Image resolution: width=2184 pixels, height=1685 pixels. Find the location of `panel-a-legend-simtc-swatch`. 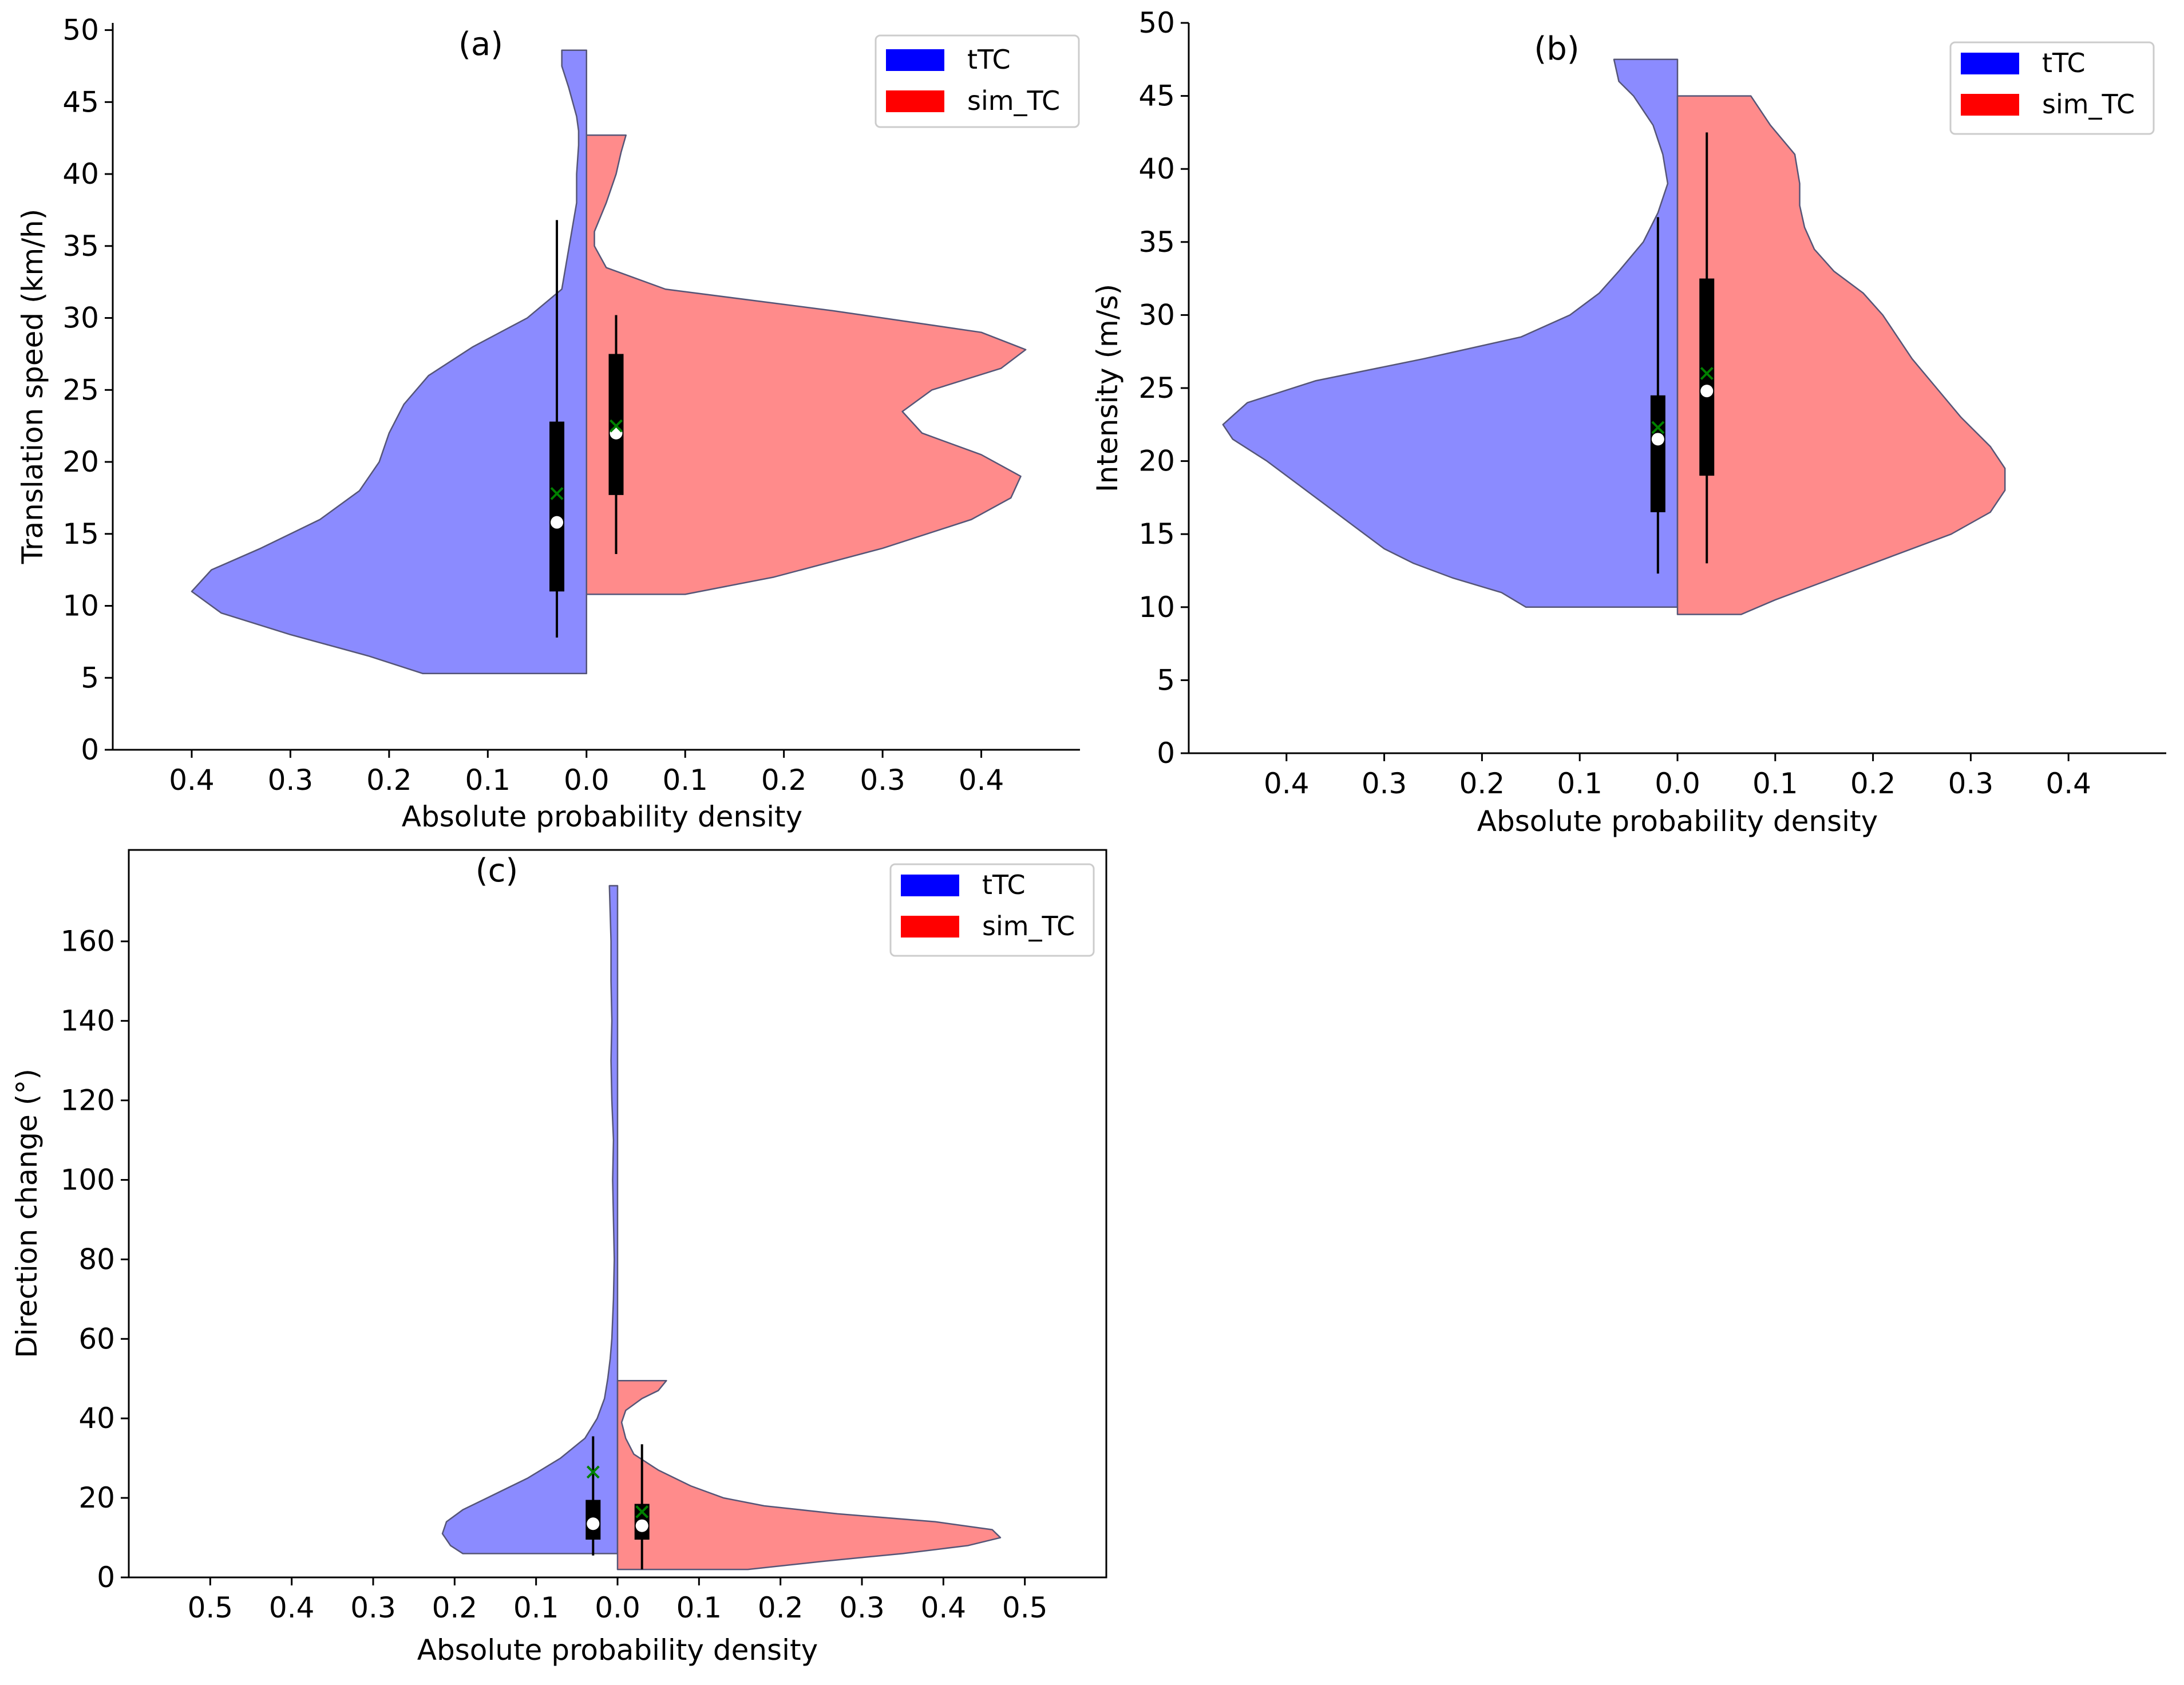

panel-a-legend-simtc-swatch is located at coordinates (915, 101).